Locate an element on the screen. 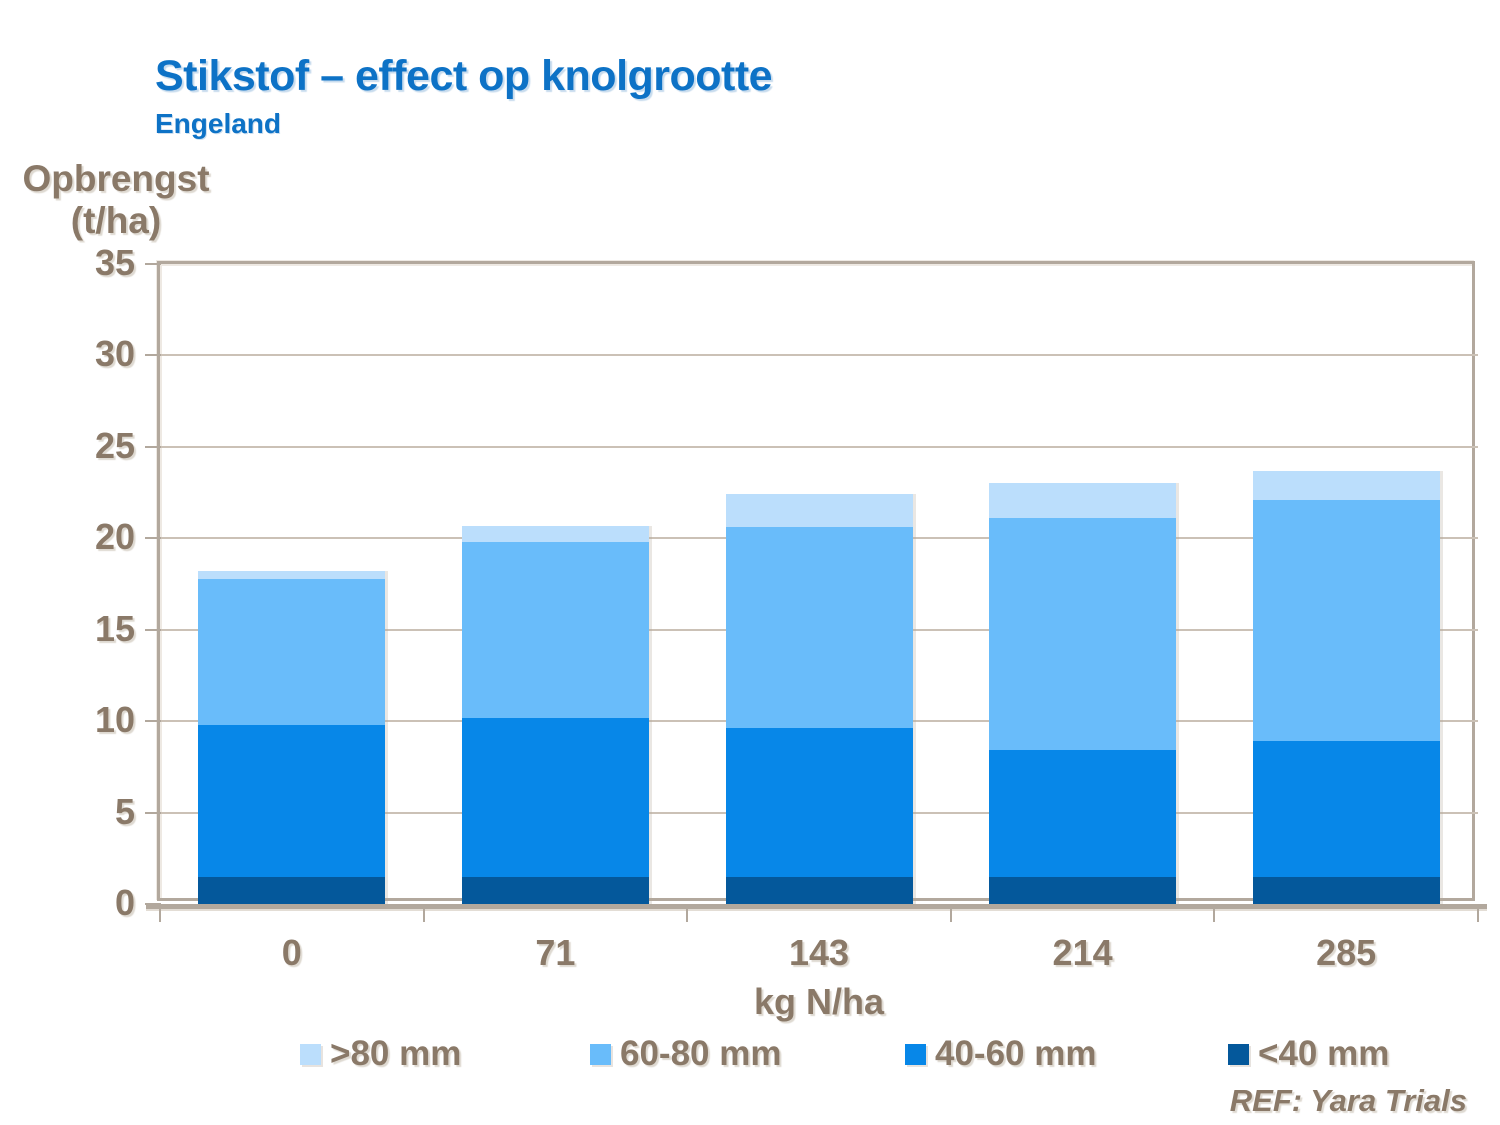 Image resolution: width=1500 pixels, height=1125 pixels. x-tick-label-214: 214 is located at coordinates (1082, 952).